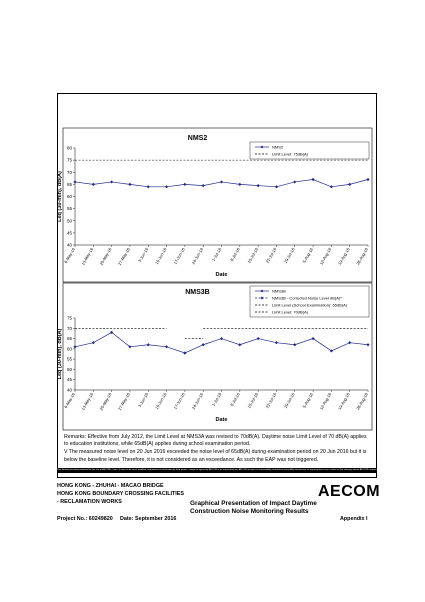 This screenshot has width=425, height=602. What do you see at coordinates (222, 275) in the screenshot?
I see `x-axis-label: Date` at bounding box center [222, 275].